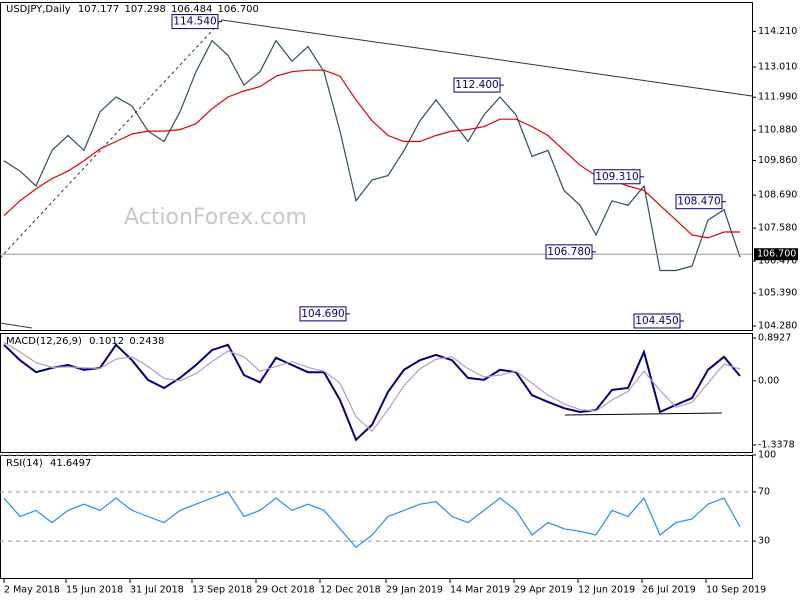  I want to click on rsi-title: RSI(14), so click(24, 463).